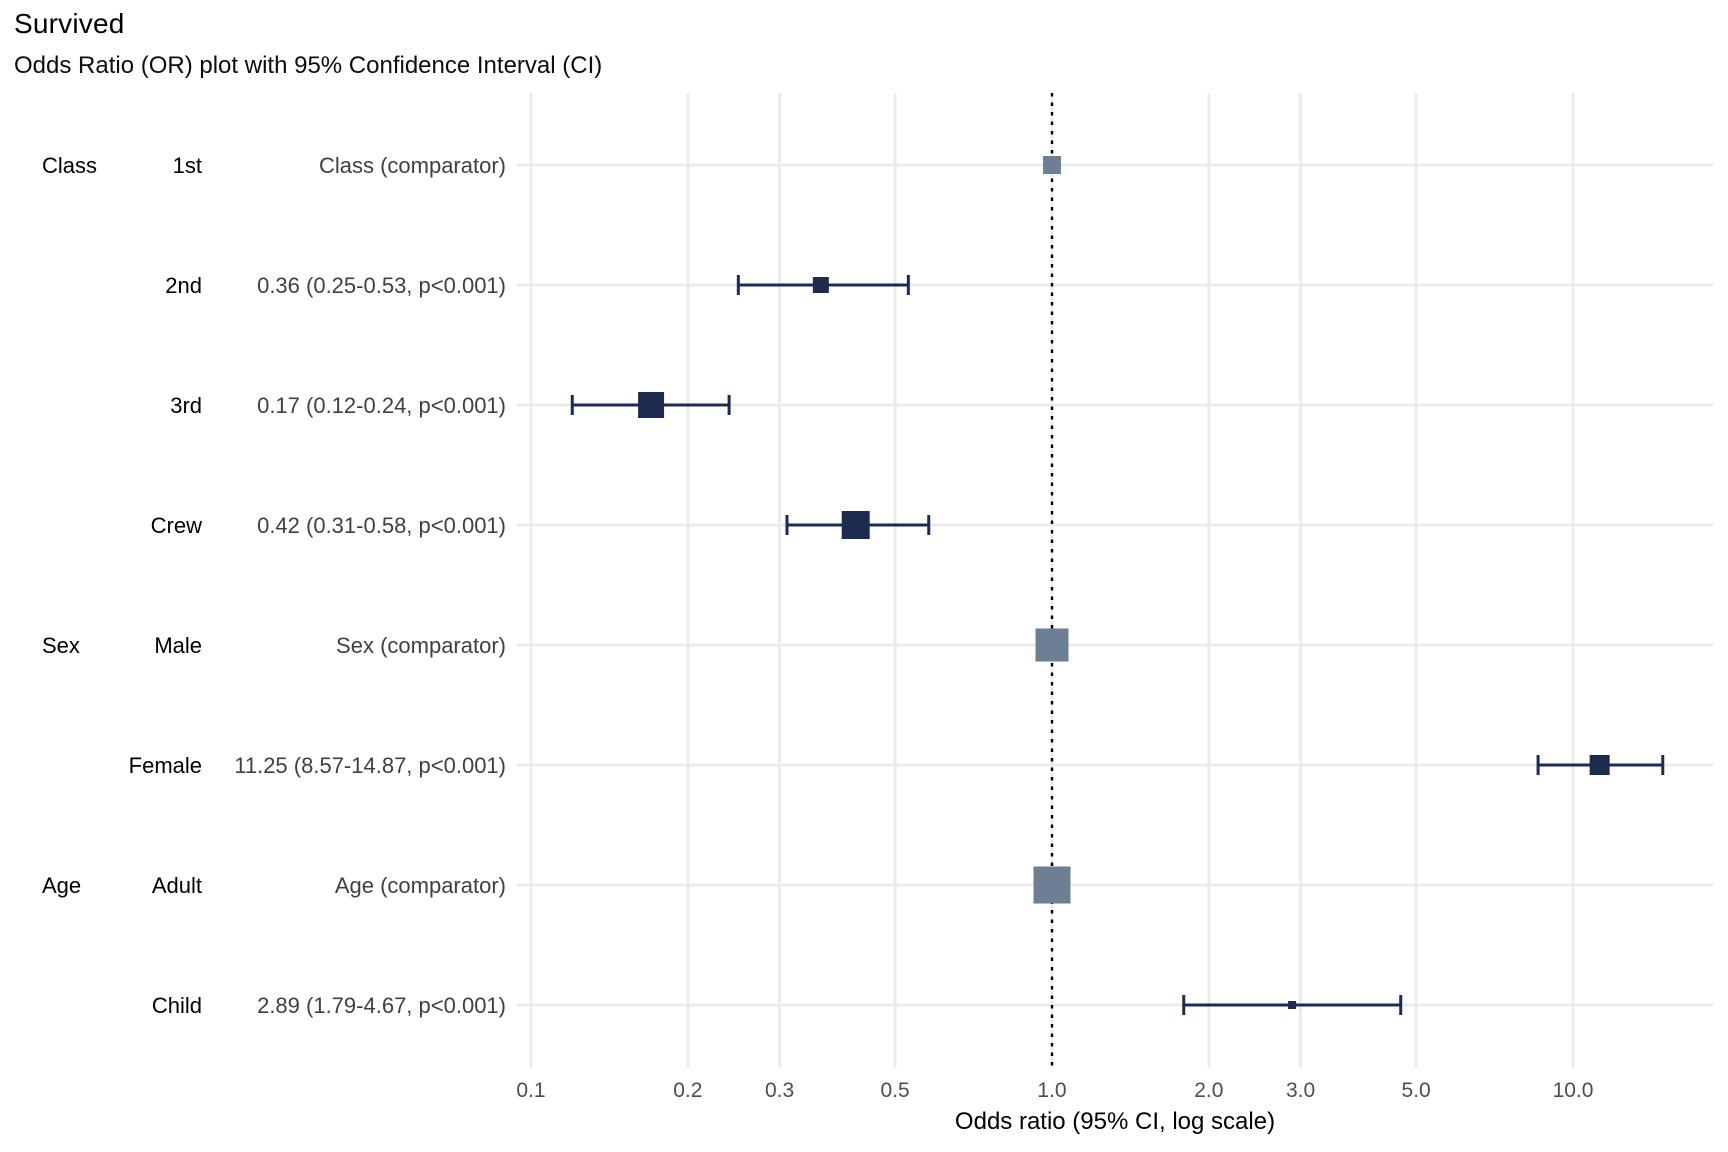  What do you see at coordinates (530, 1090) in the screenshot?
I see `x-tick-label: 0.1` at bounding box center [530, 1090].